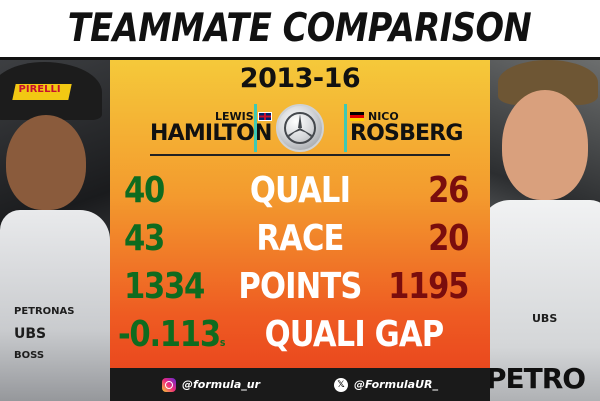 This screenshot has height=401, width=600. I want to click on x-handle: 𝕏 @FormulaUR_, so click(385, 384).